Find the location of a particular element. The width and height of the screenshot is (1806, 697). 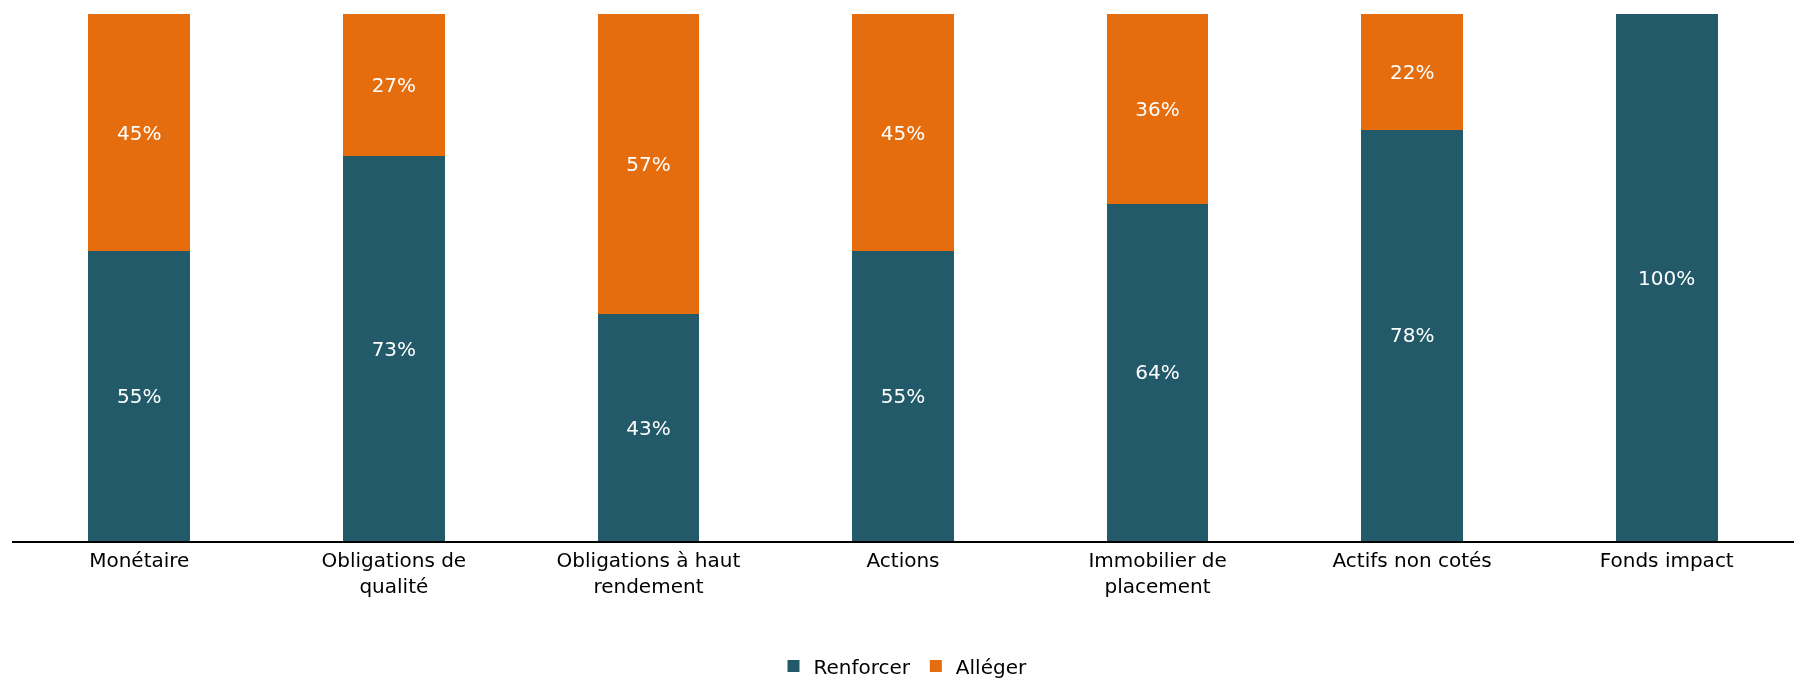

data-label: 36% is located at coordinates (1157, 108).